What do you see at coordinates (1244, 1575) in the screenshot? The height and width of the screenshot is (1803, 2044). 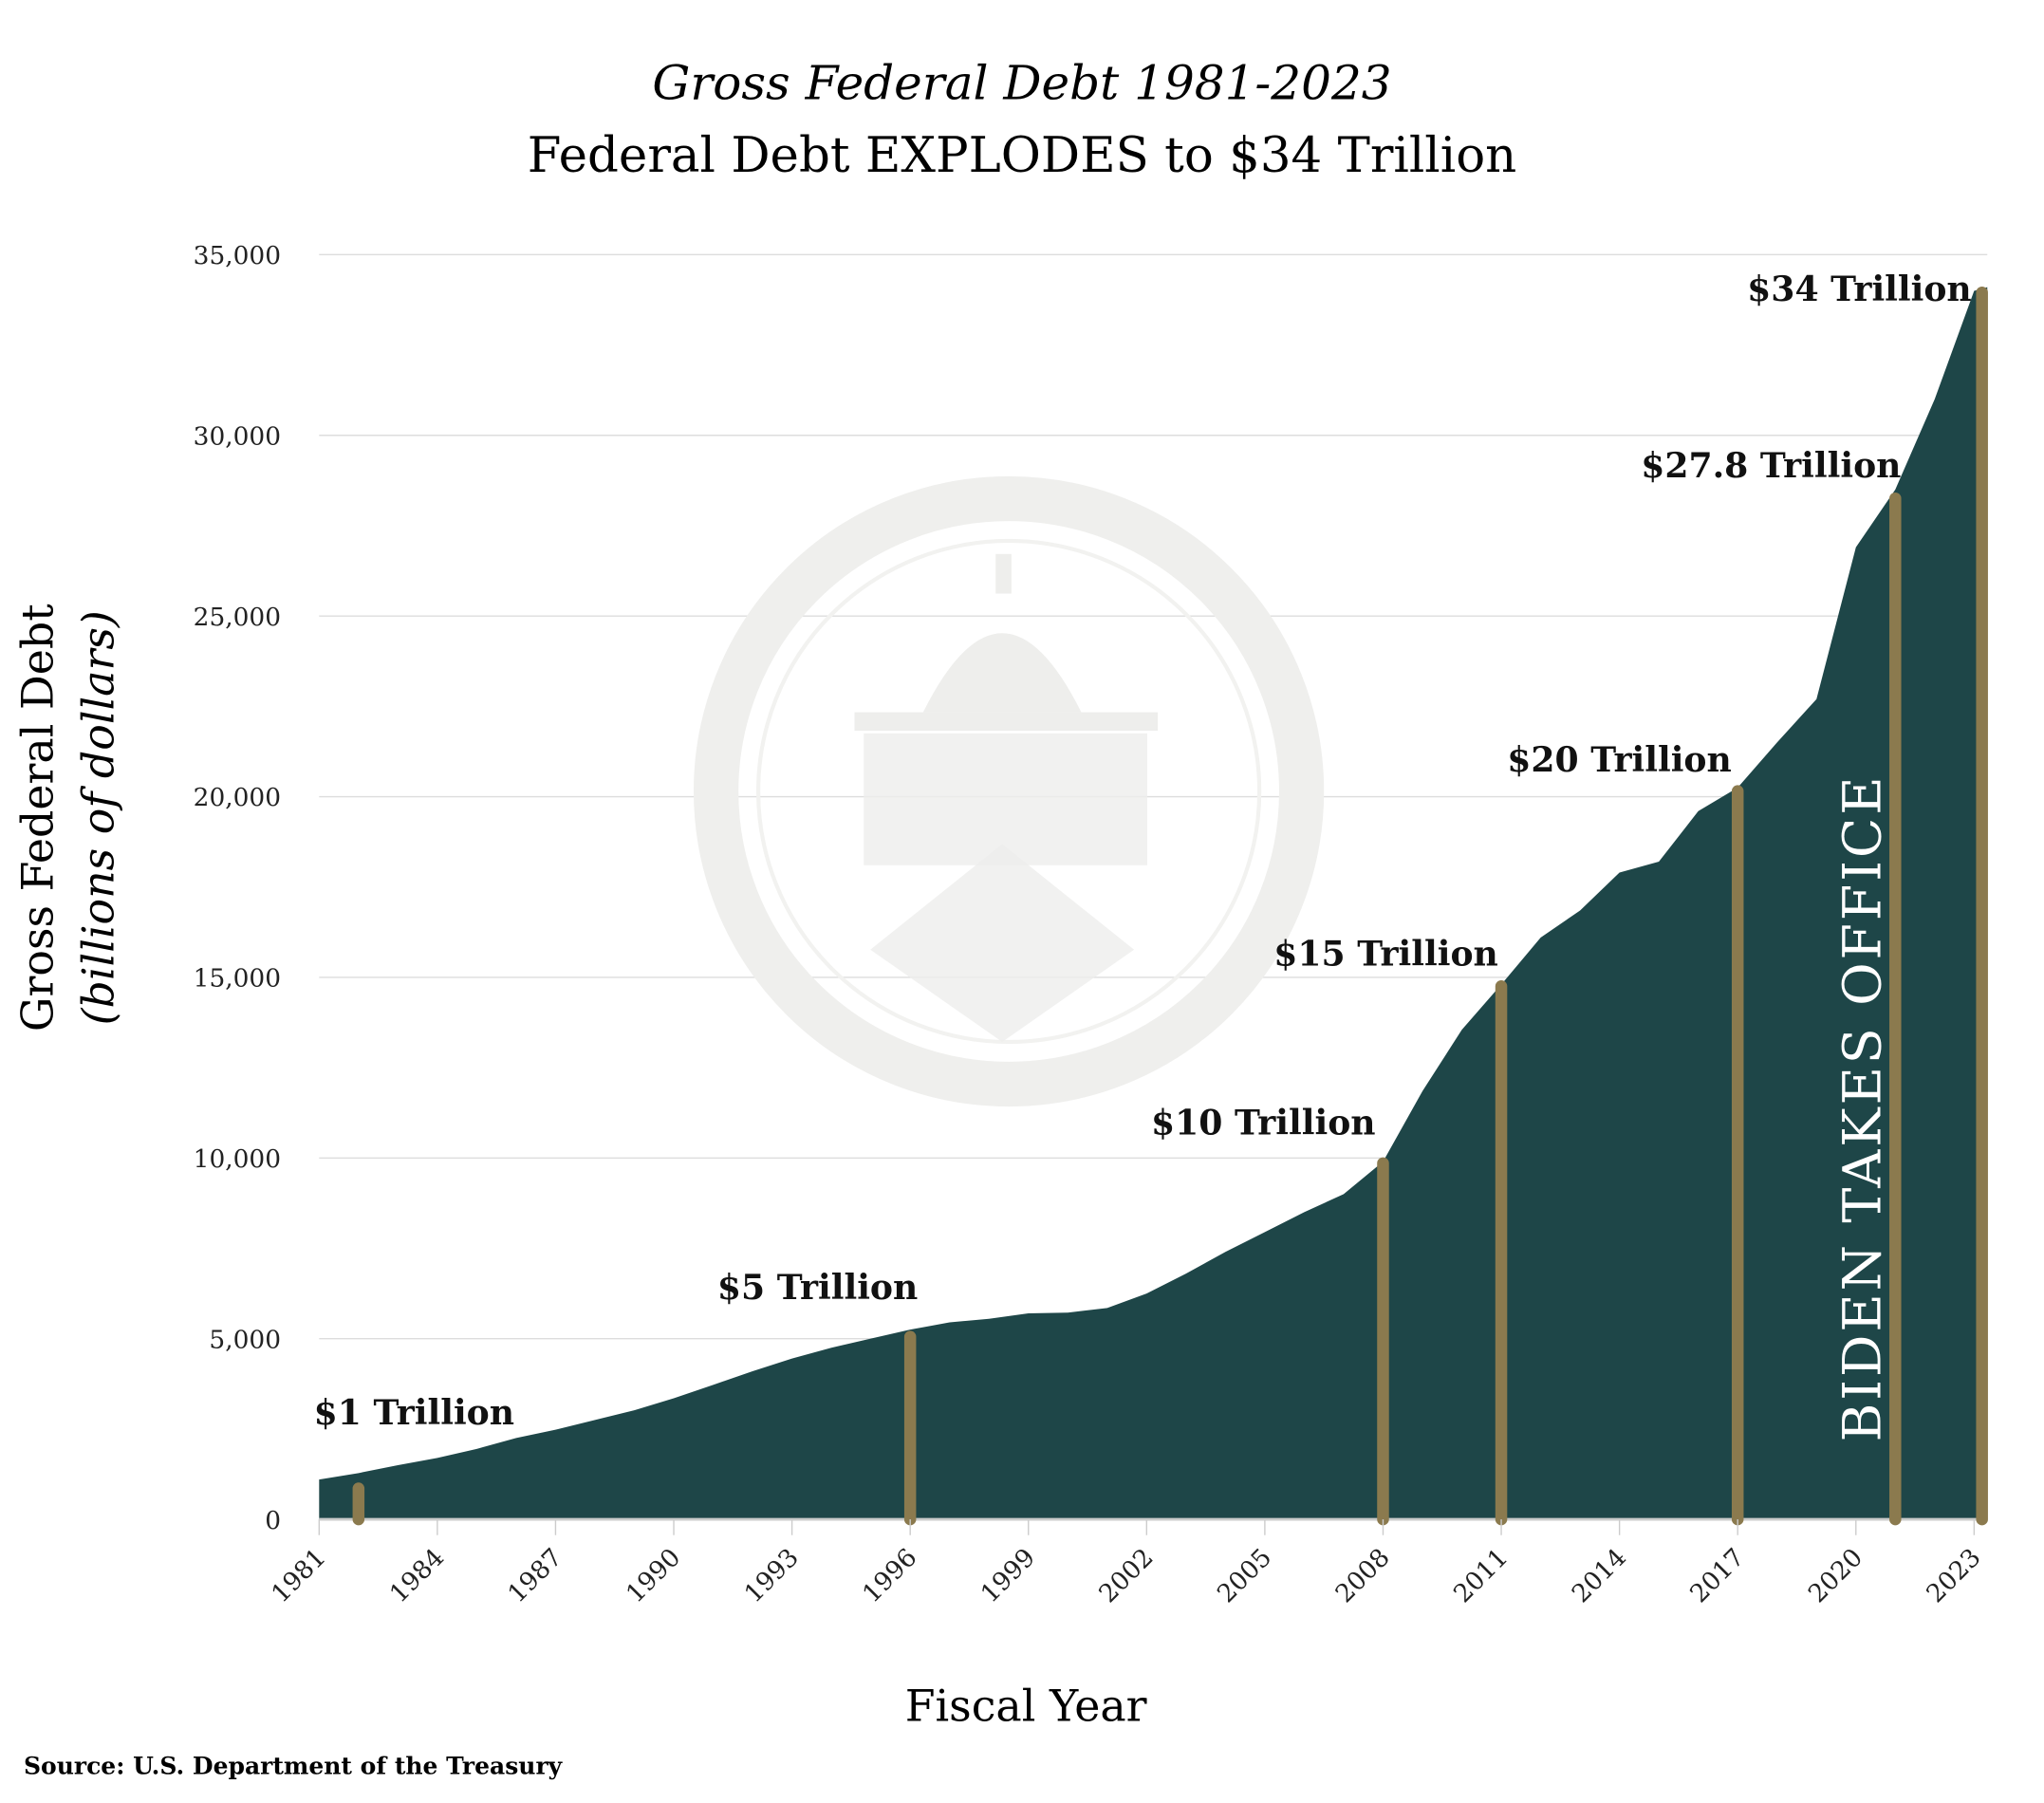 I see `x-tick-label: 2005` at bounding box center [1244, 1575].